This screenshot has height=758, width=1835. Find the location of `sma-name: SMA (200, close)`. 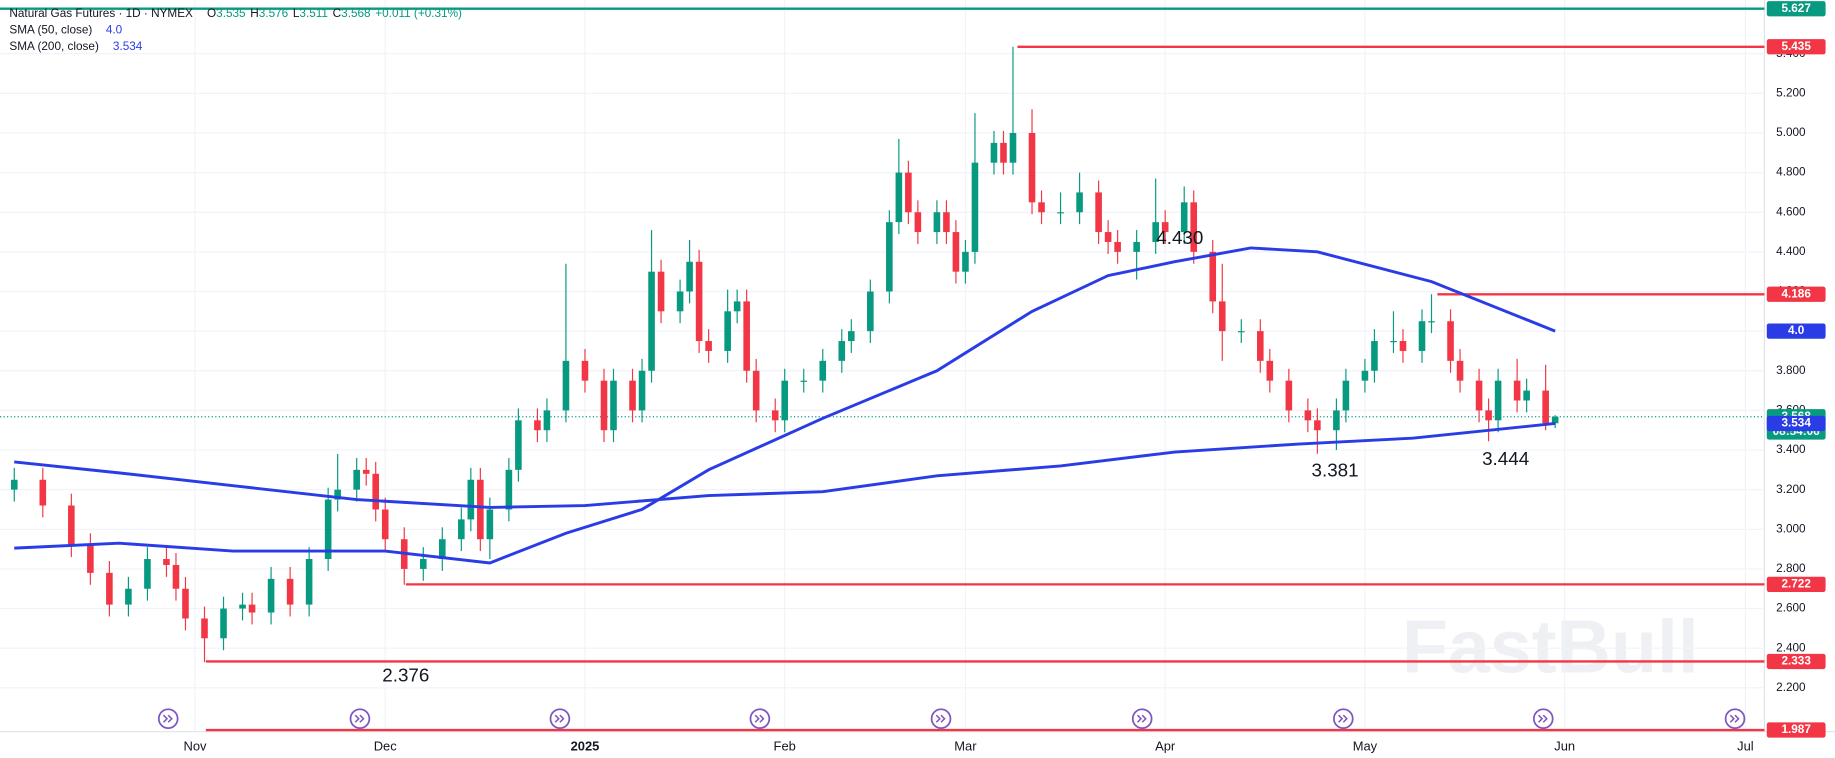

sma-name: SMA (200, close) is located at coordinates (54, 46).